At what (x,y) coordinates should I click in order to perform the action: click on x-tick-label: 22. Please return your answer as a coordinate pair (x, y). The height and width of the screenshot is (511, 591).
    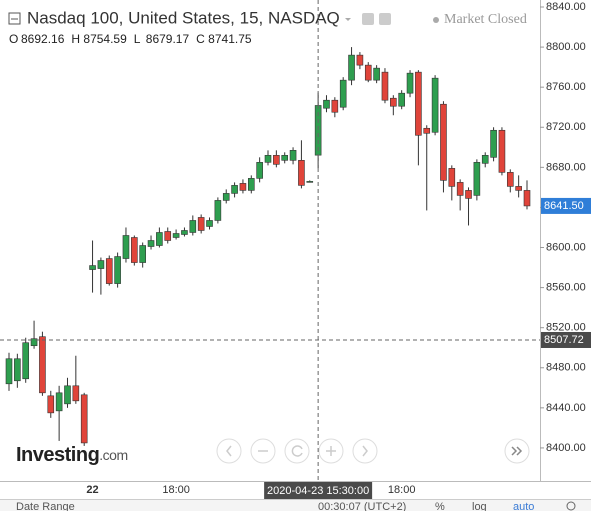
    Looking at the image, I should click on (92, 490).